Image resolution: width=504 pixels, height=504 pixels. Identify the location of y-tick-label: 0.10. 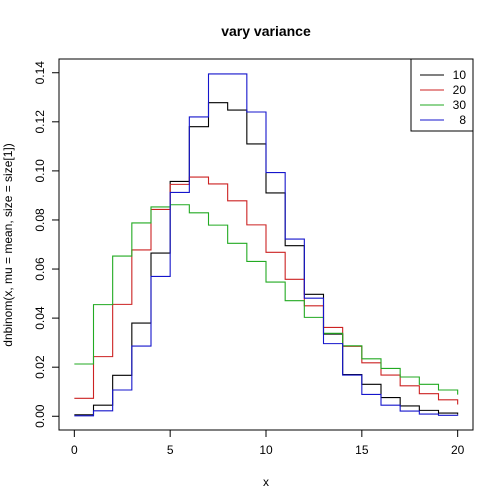
(40, 171).